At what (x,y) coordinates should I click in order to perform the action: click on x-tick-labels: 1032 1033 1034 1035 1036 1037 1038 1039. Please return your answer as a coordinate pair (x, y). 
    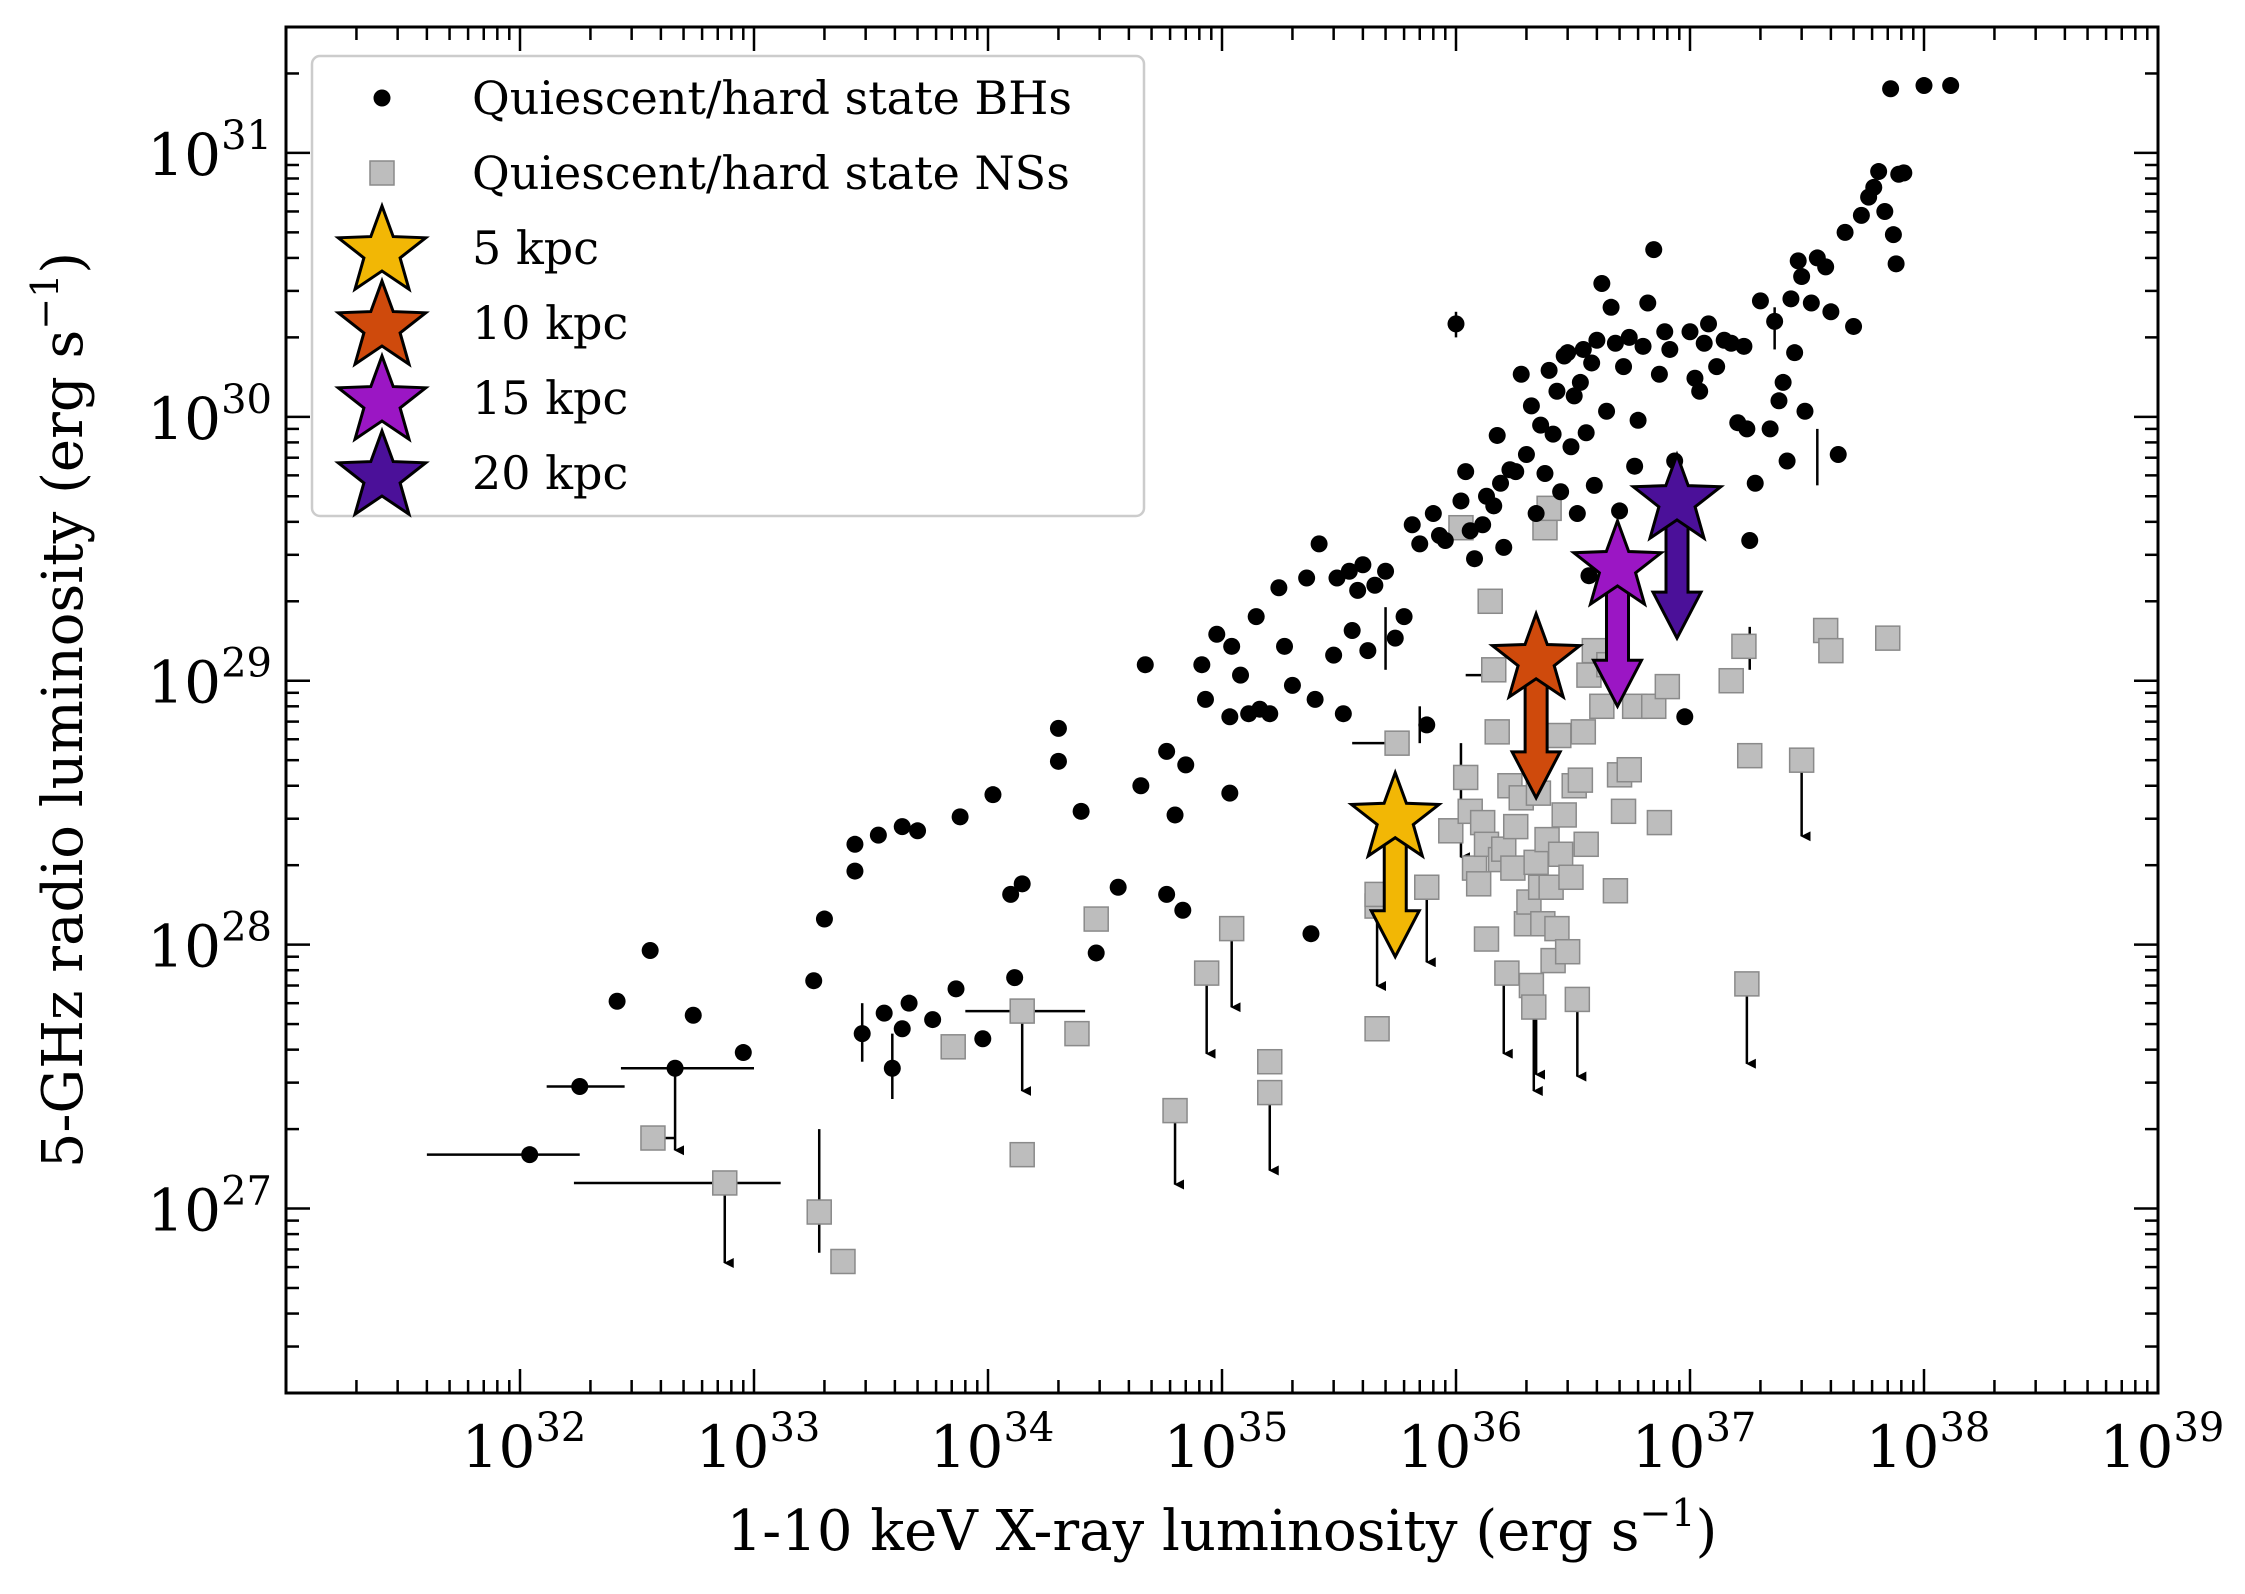
    Looking at the image, I should click on (1343, 1443).